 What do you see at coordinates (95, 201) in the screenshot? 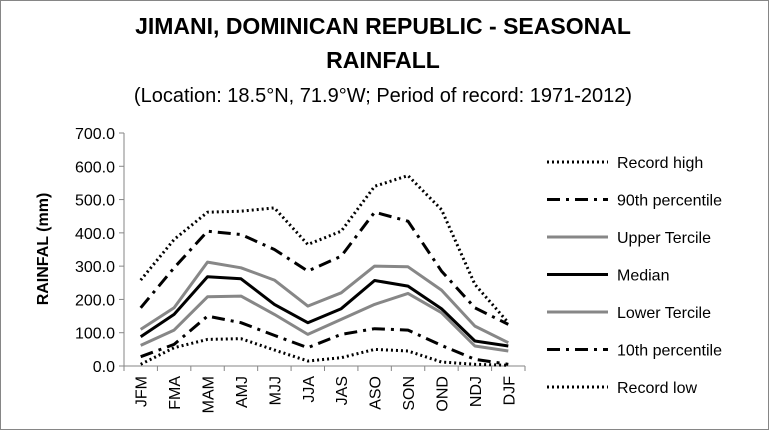
I see `y-tick-label: 500.0` at bounding box center [95, 201].